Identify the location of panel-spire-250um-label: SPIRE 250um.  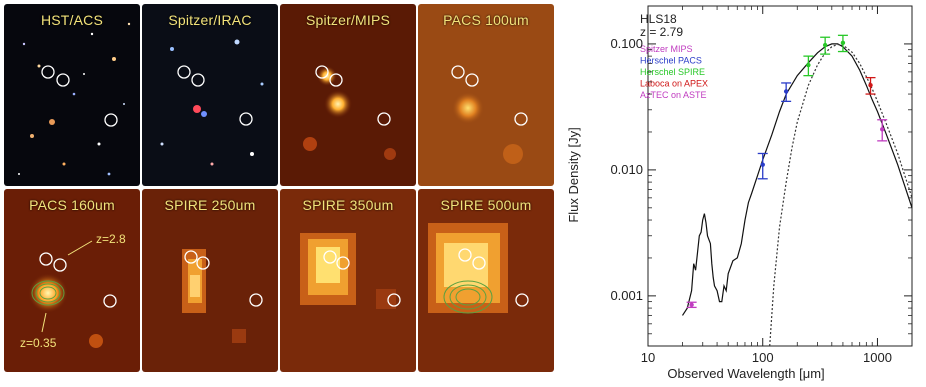
(210, 205).